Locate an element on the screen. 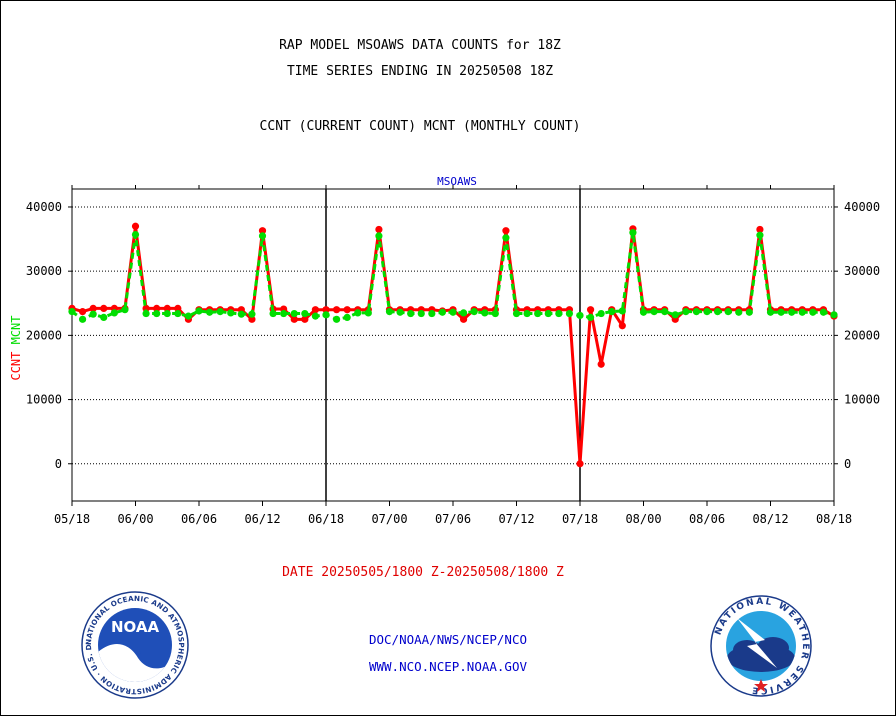 The height and width of the screenshot is (716, 896). chart-series-title: MSOAWS is located at coordinates (457, 181).